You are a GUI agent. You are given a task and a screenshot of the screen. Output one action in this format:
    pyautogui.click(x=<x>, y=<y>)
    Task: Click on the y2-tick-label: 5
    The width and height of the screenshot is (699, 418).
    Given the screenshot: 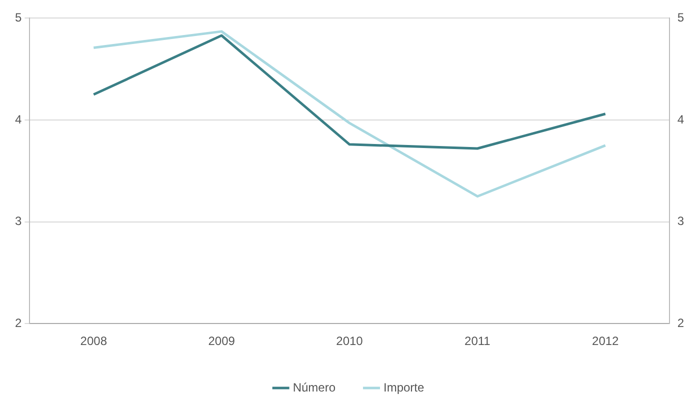 What is the action you would take?
    pyautogui.click(x=680, y=17)
    